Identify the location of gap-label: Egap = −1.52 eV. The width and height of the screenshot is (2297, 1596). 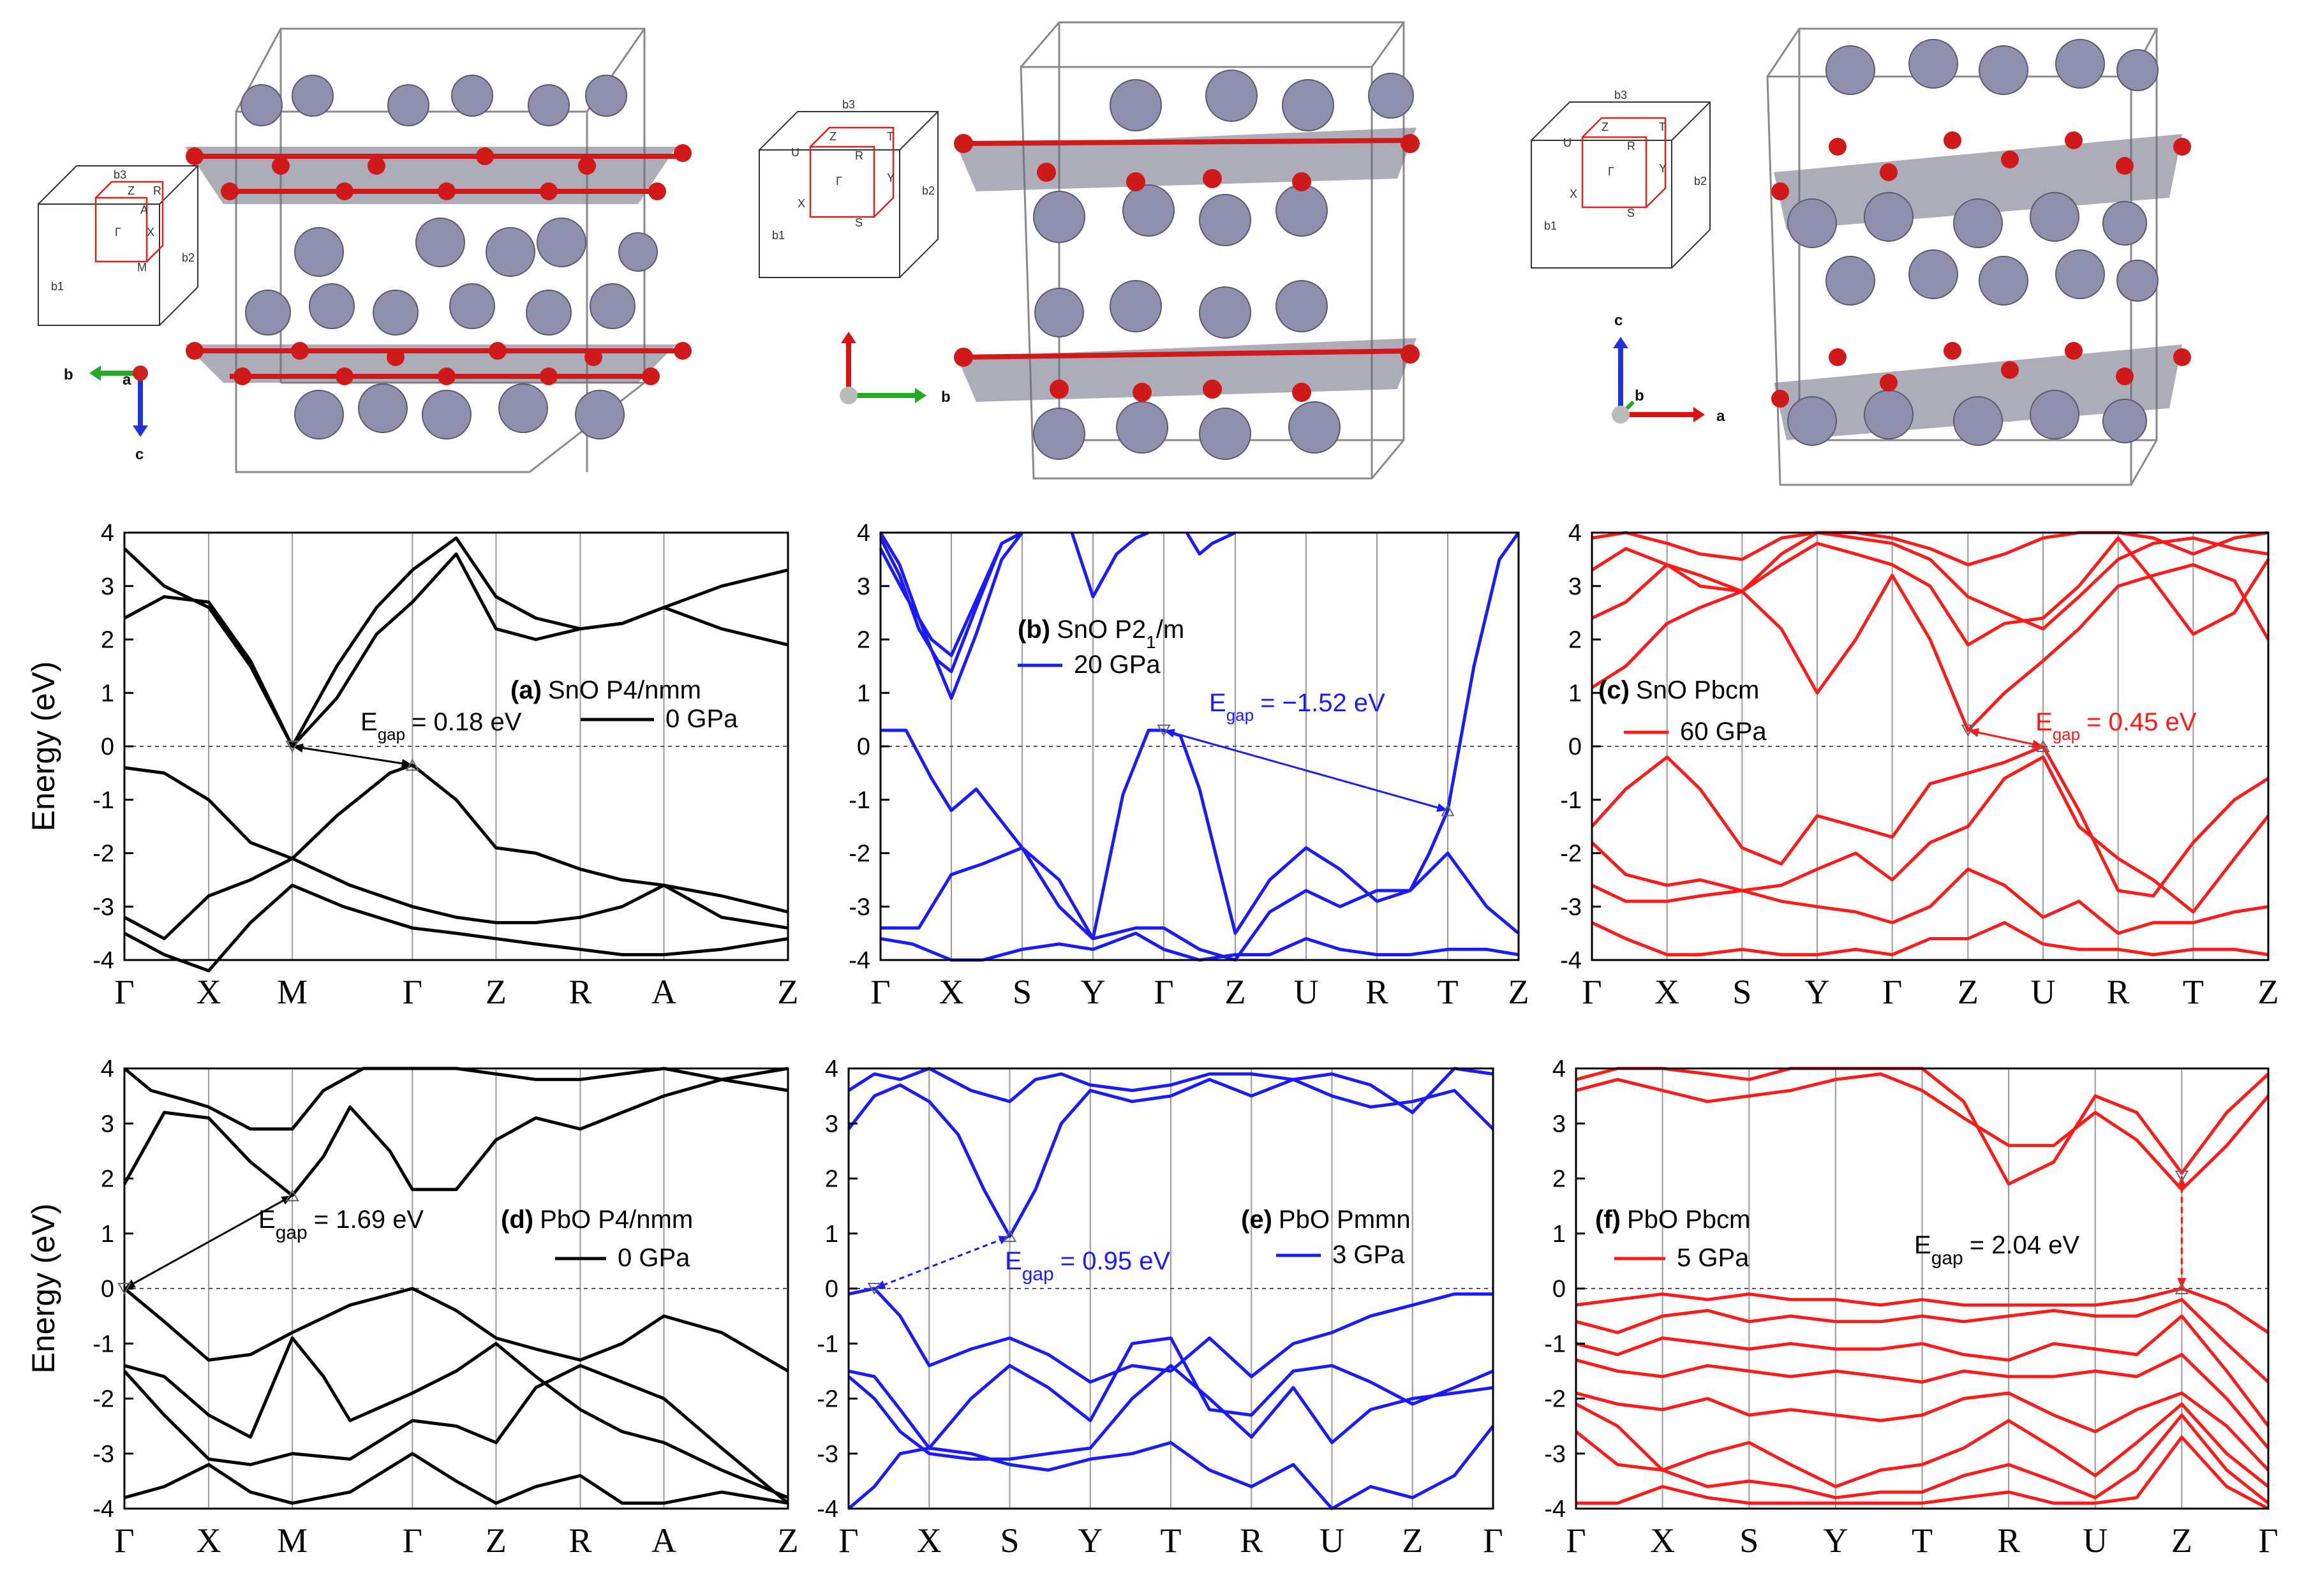
(1297, 707).